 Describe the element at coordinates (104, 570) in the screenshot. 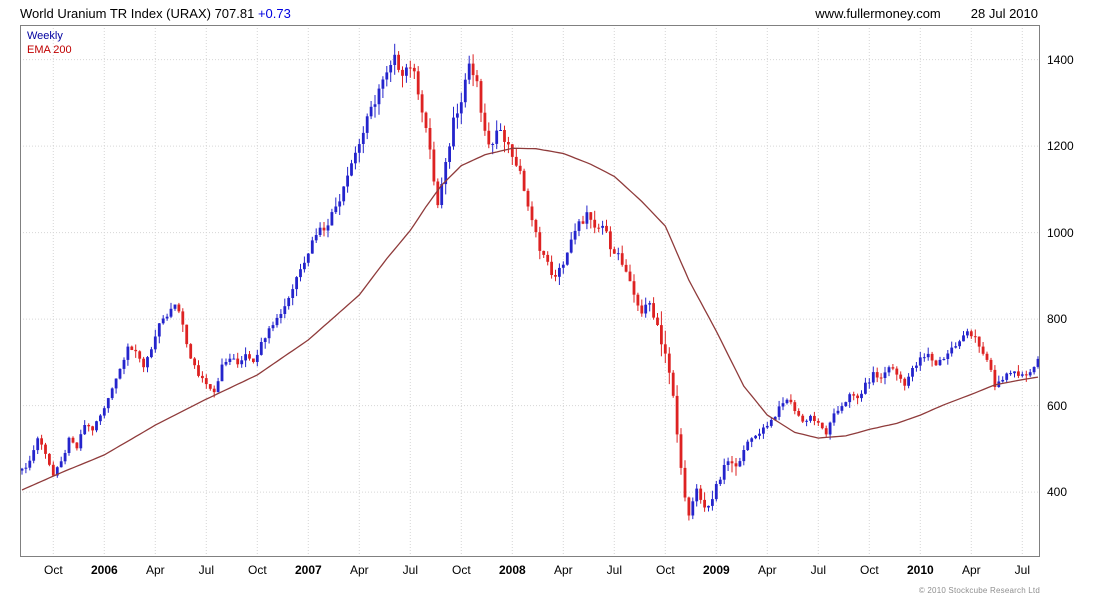

I see `x-tick-label: 2006` at that location.